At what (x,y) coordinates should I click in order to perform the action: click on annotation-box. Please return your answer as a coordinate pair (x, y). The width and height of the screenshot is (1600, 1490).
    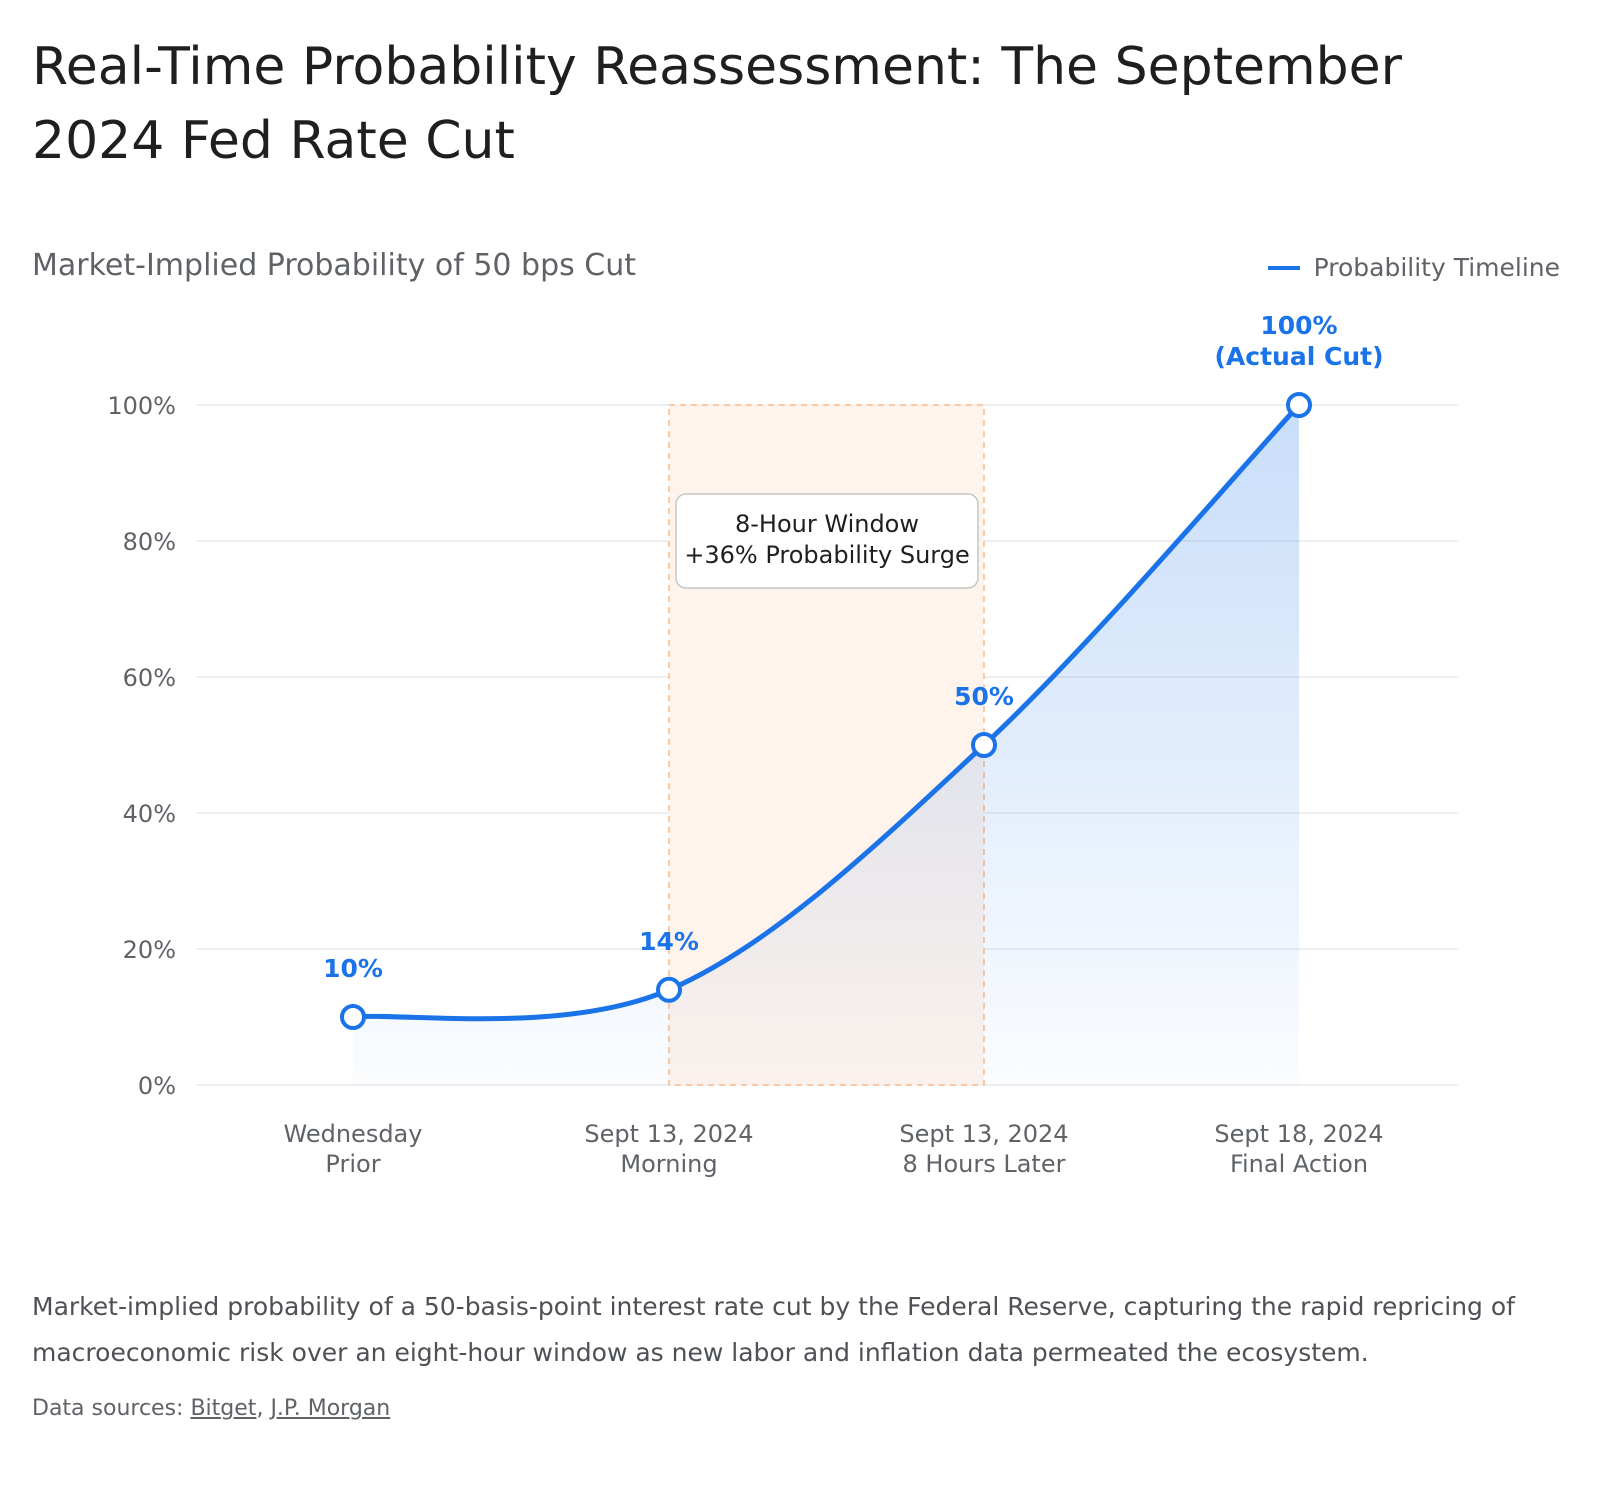
    Looking at the image, I should click on (827, 541).